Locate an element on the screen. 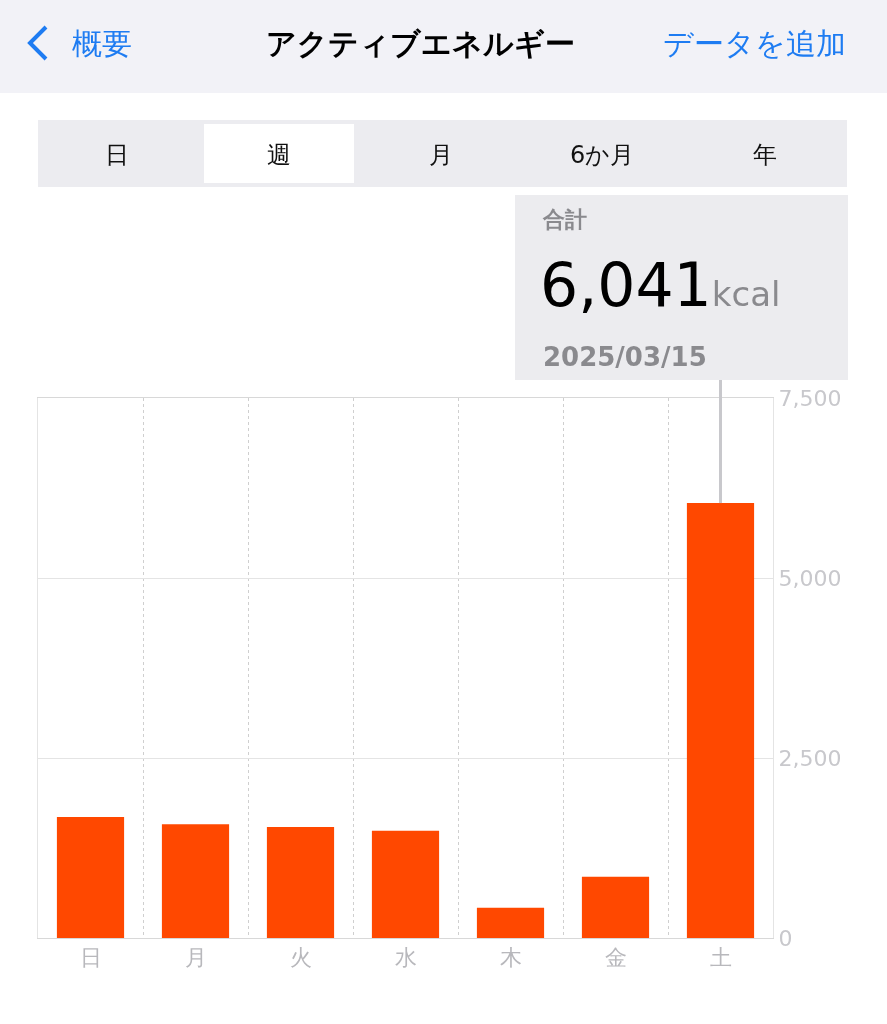  x-tick-label: 金 is located at coordinates (615, 958).